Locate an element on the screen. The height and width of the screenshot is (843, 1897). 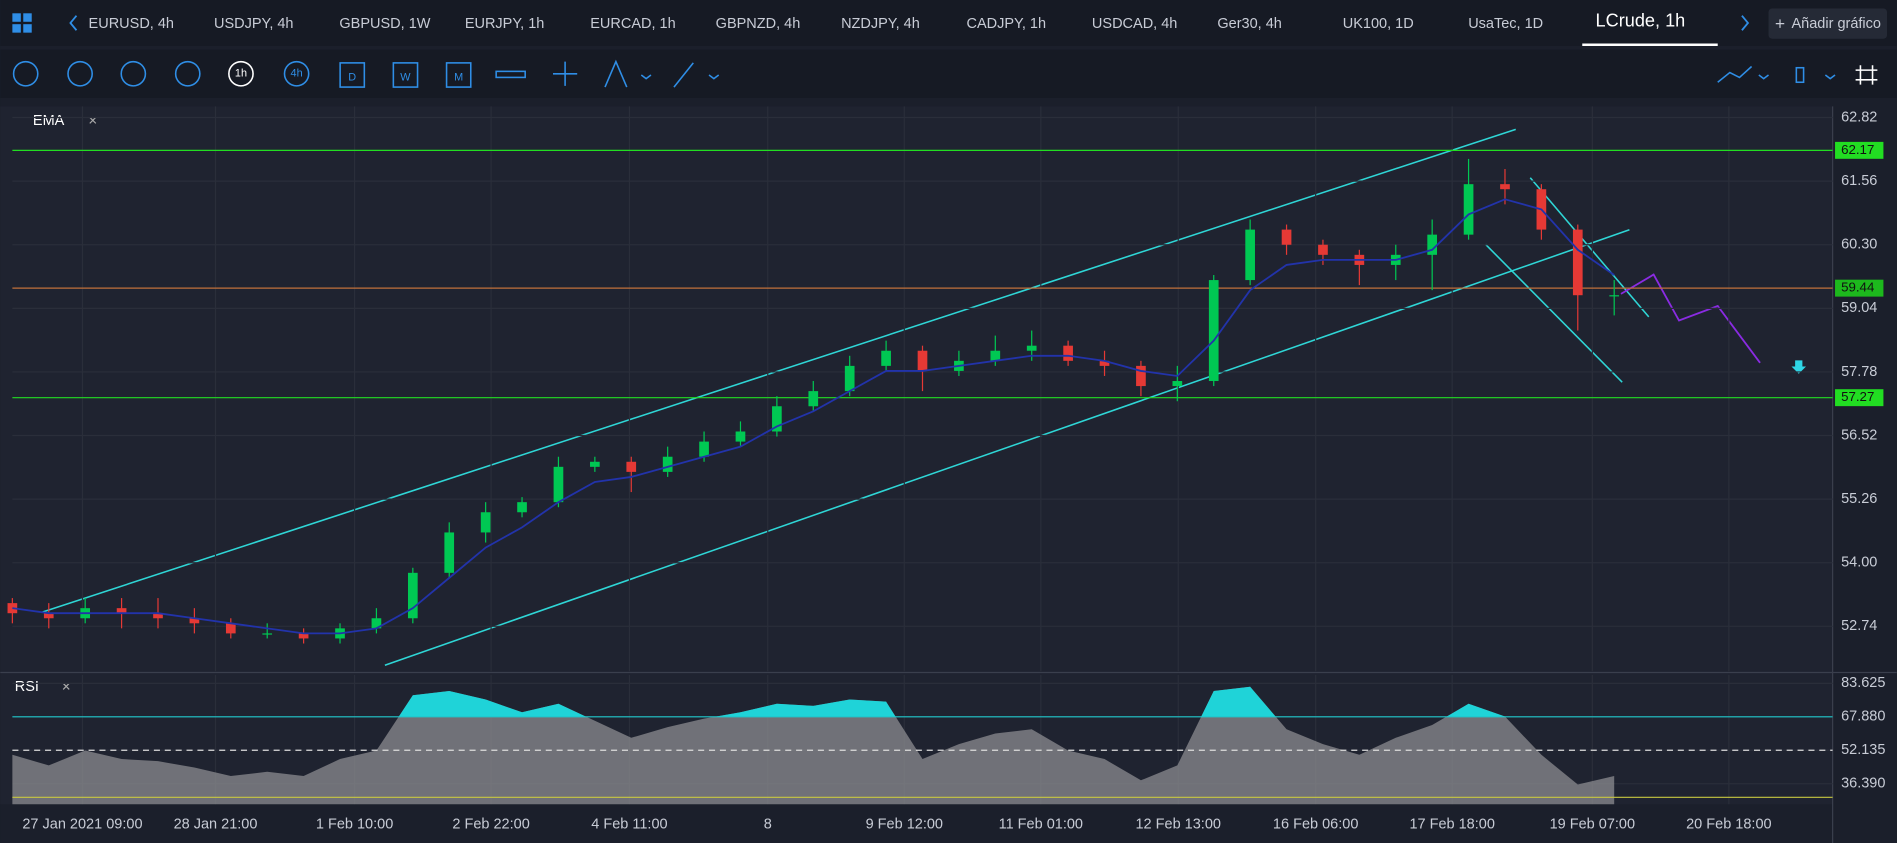
tab: CADJPY, 1h is located at coordinates (1007, 24).